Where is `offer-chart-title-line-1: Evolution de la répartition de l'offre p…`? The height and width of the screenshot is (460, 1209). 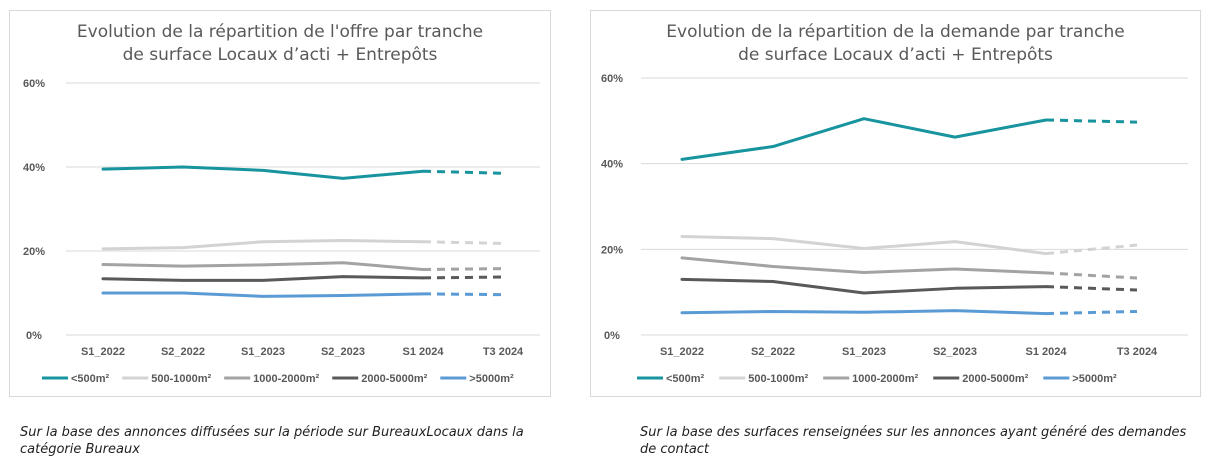
offer-chart-title-line-1: Evolution de la répartition de l'offre p… is located at coordinates (280, 32).